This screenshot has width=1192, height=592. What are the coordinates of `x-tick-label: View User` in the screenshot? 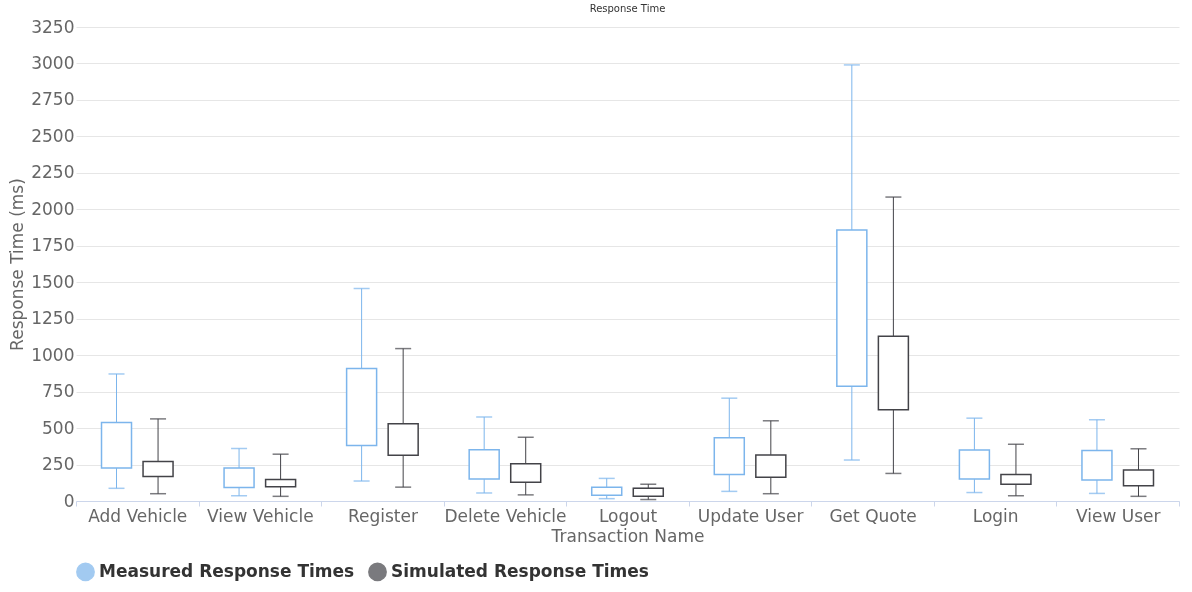 It's located at (1118, 515).